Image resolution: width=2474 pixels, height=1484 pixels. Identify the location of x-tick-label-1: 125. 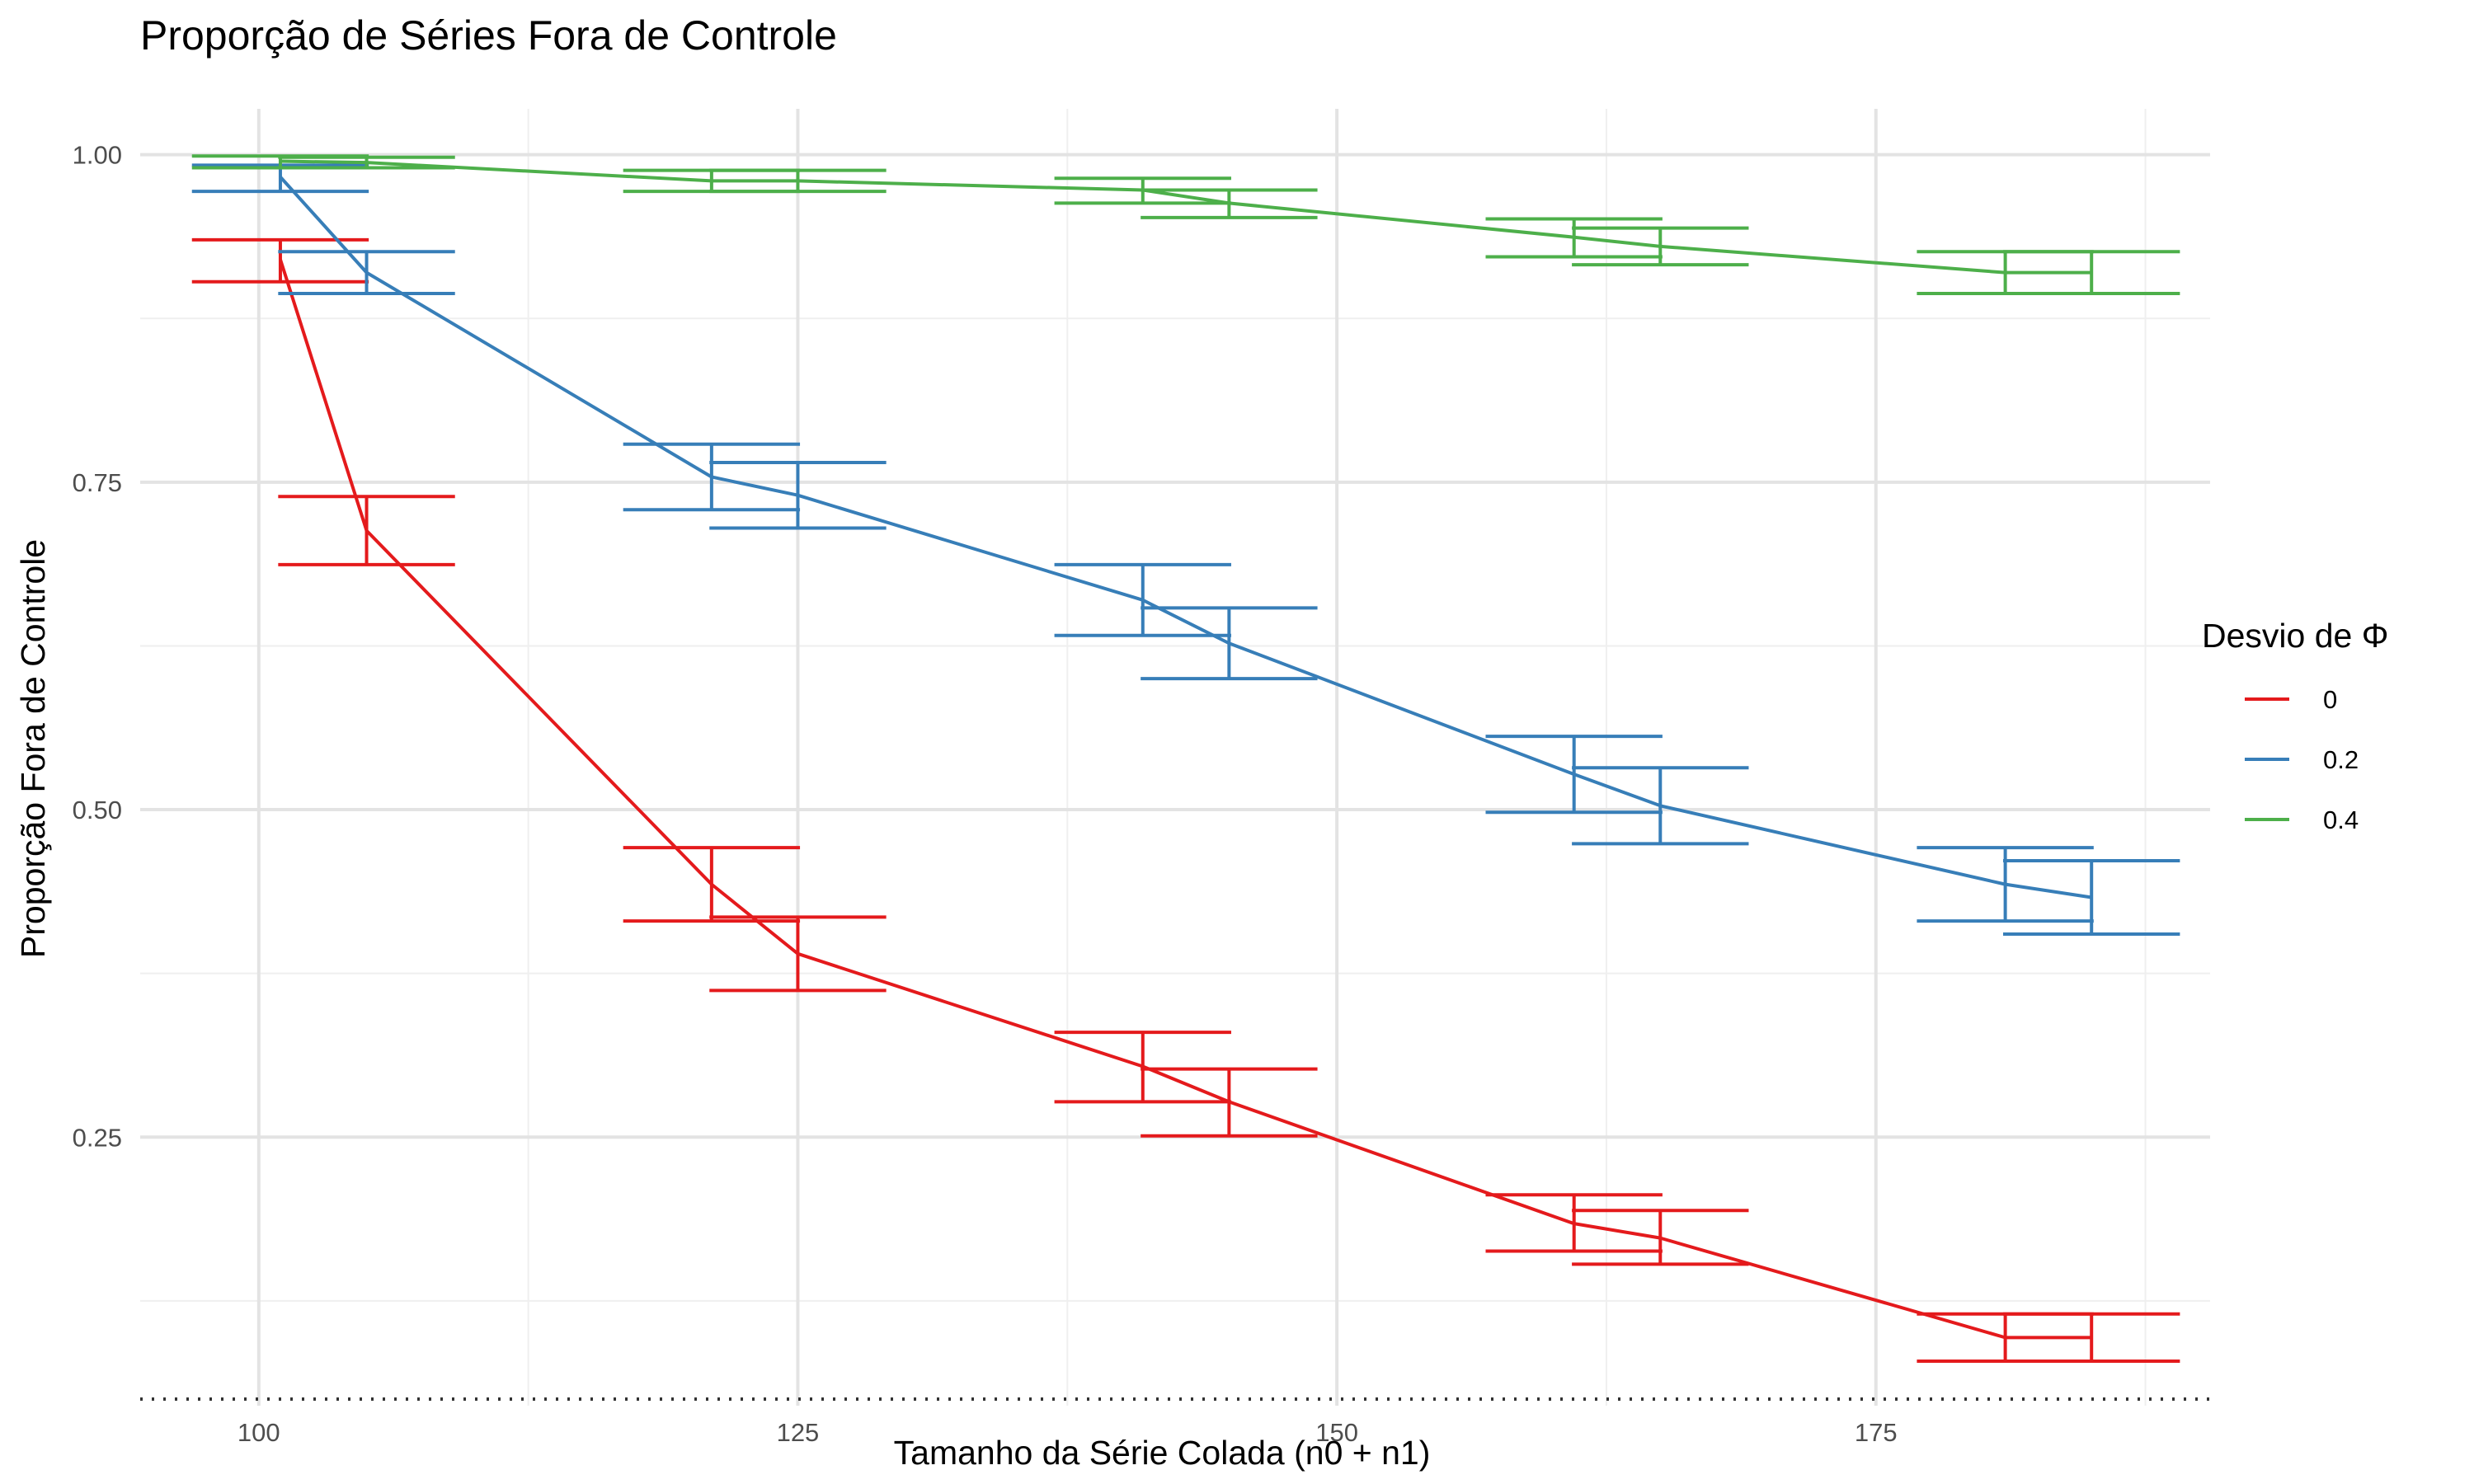
(798, 1432).